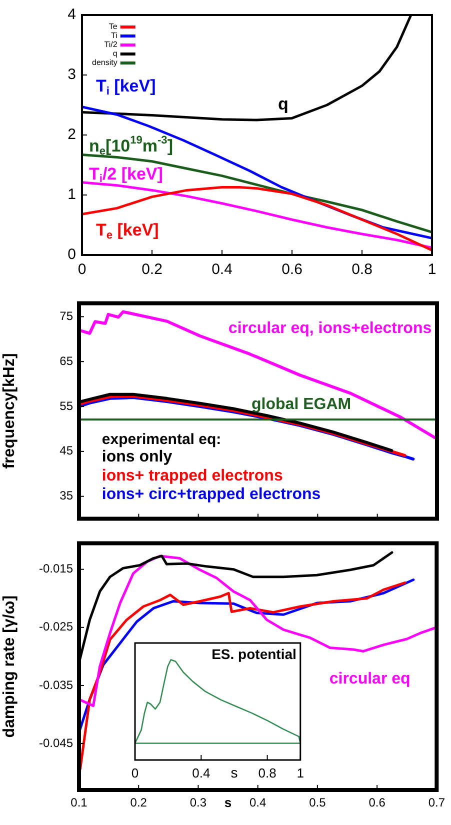 This screenshot has height=825, width=451. I want to click on series-label: circular eq, so click(369, 679).